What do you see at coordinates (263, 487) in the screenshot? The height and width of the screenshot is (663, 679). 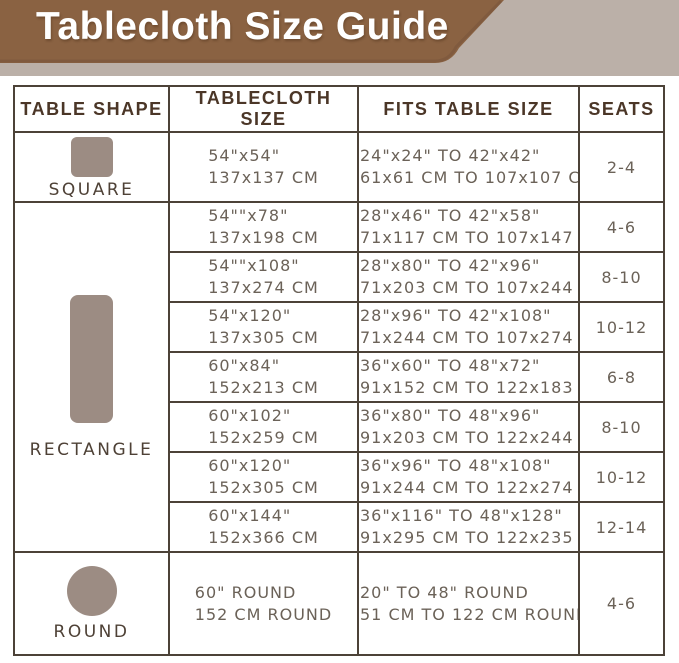 I see `size-line: 152x305 CM` at bounding box center [263, 487].